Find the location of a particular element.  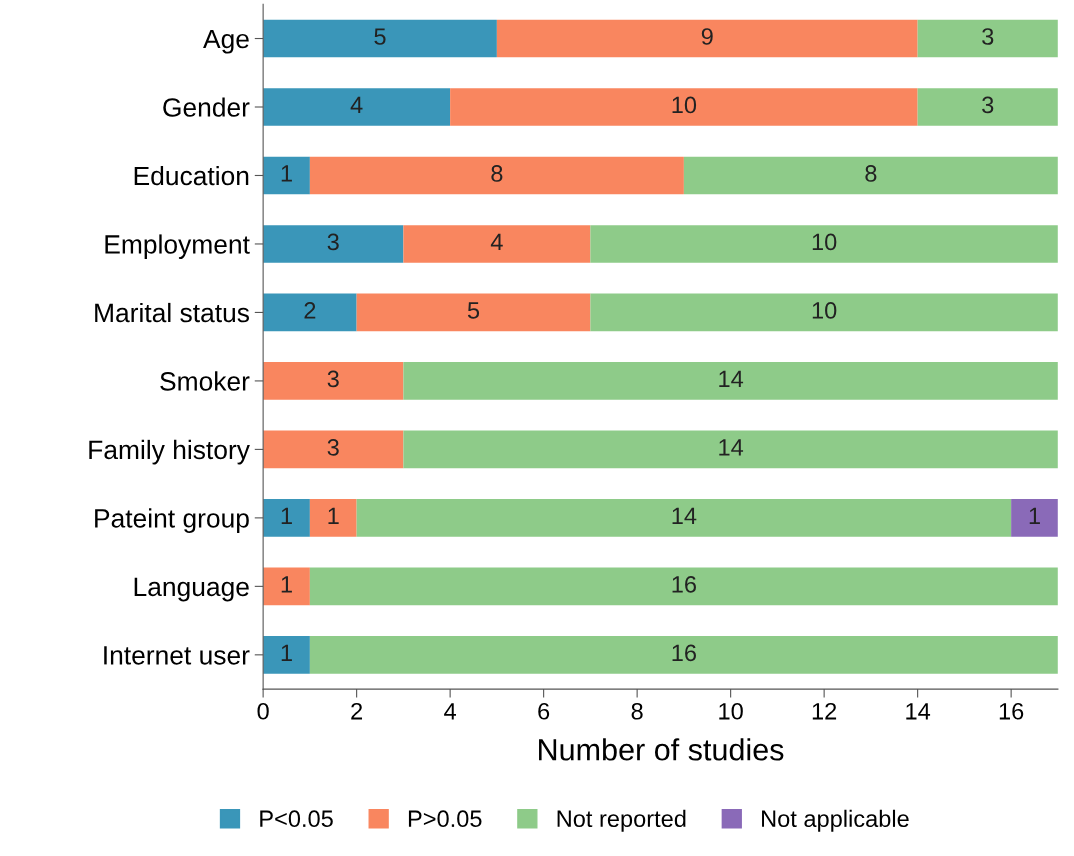

data-label: 2 is located at coordinates (310, 310).